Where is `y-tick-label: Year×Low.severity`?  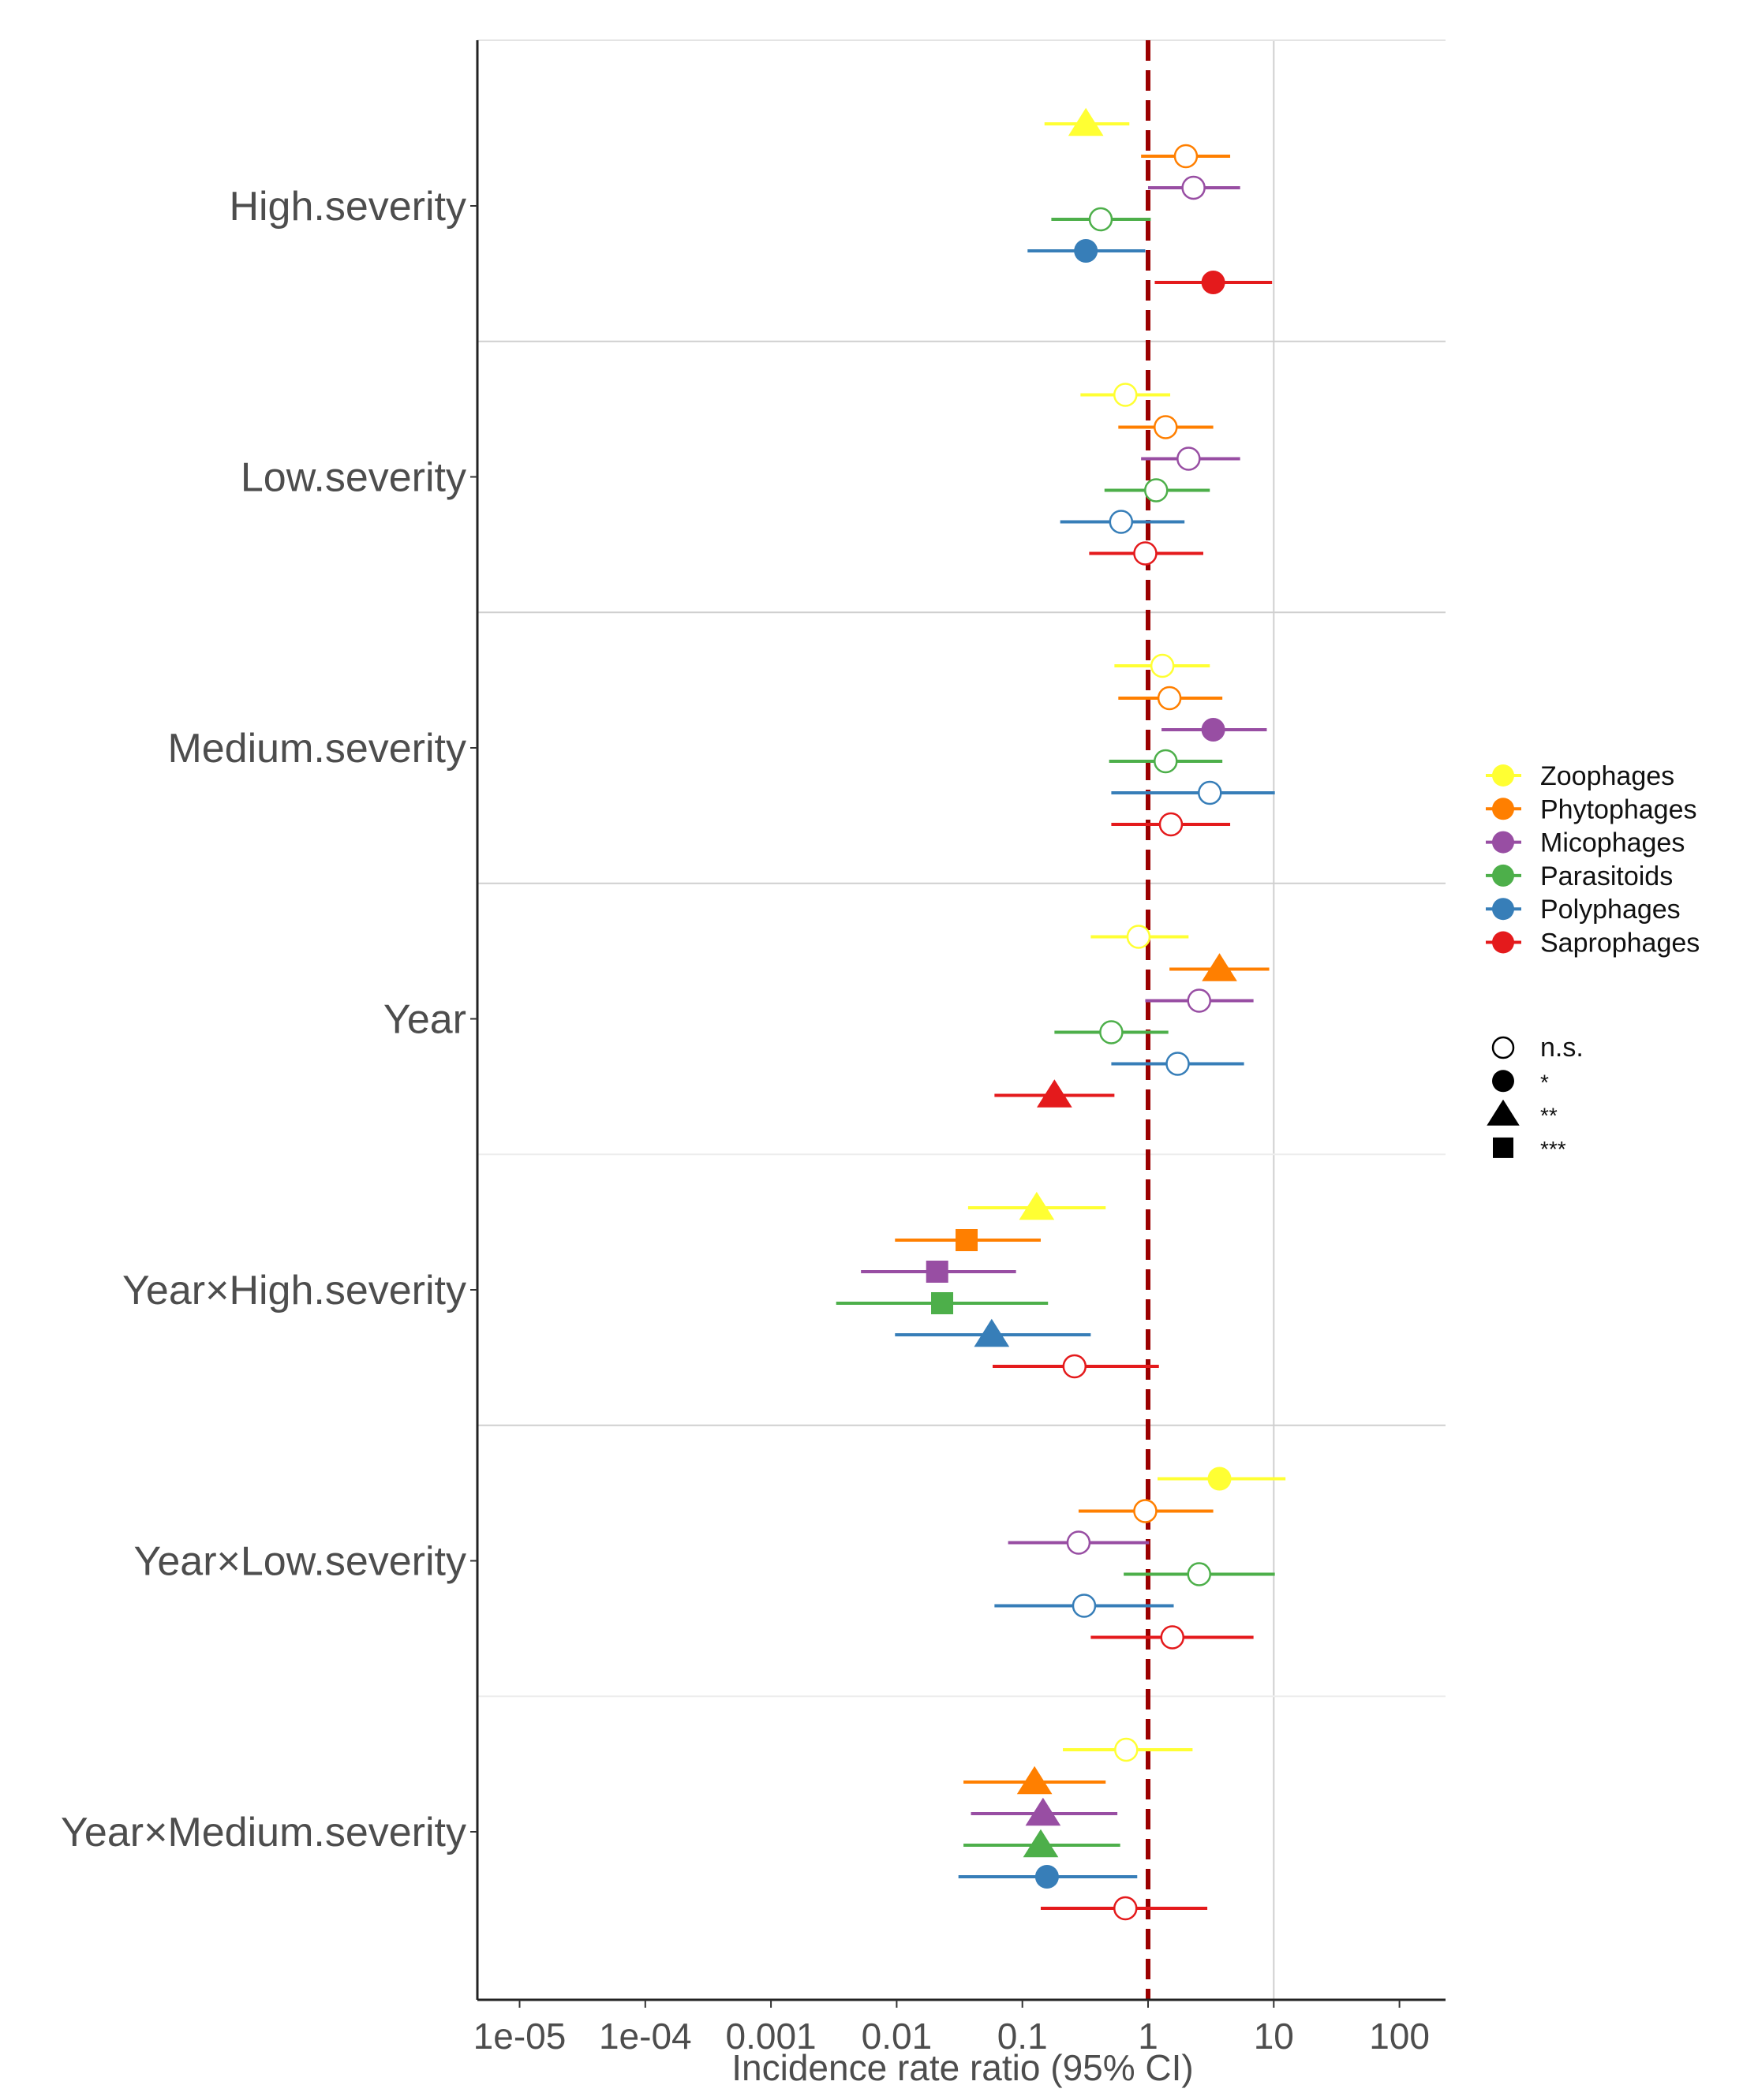 y-tick-label: Year×Low.severity is located at coordinates (299, 1562).